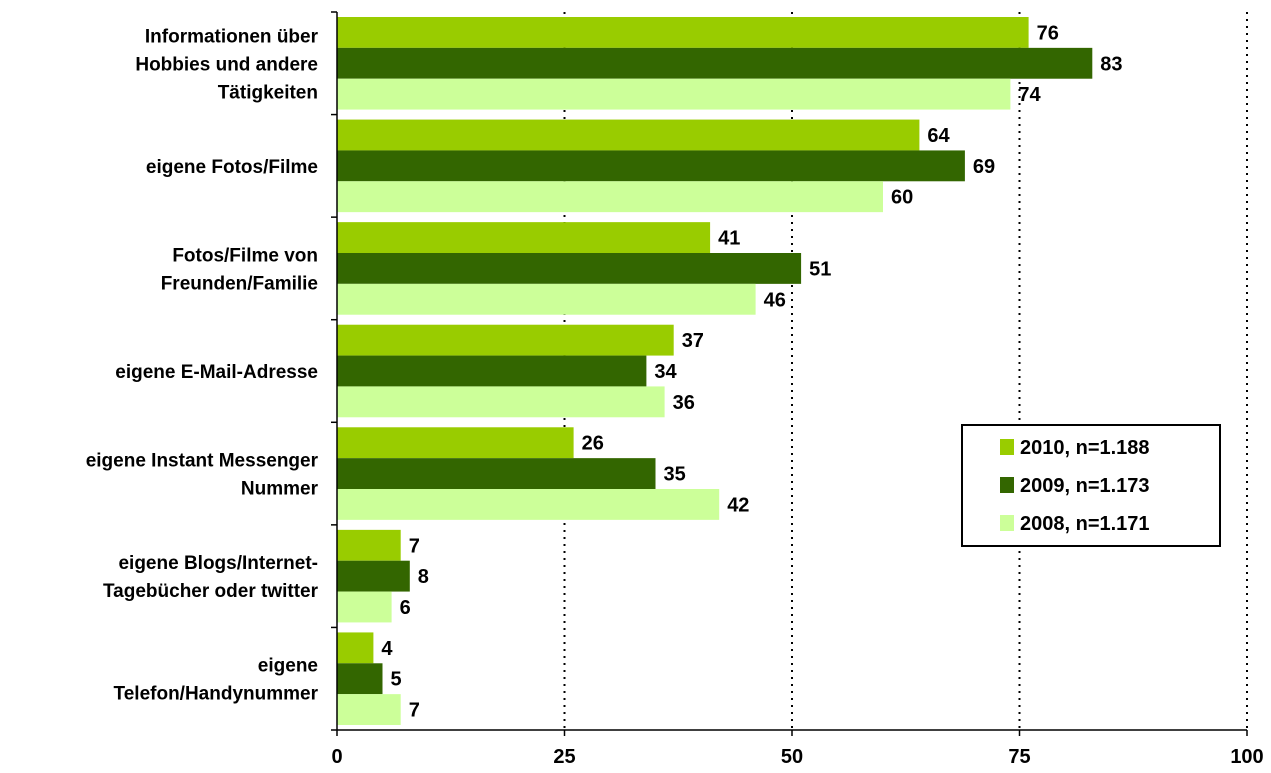  What do you see at coordinates (1085, 524) in the screenshot?
I see `legend-label: 2008, n=1.171` at bounding box center [1085, 524].